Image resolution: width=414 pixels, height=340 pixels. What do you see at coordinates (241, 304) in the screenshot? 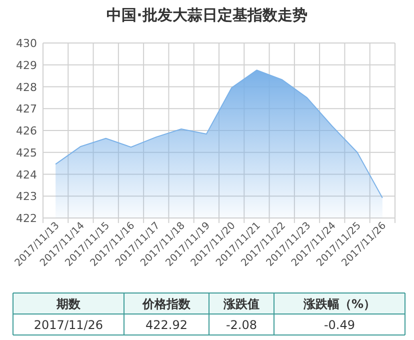
I see `text: 涨跌值` at bounding box center [241, 304].